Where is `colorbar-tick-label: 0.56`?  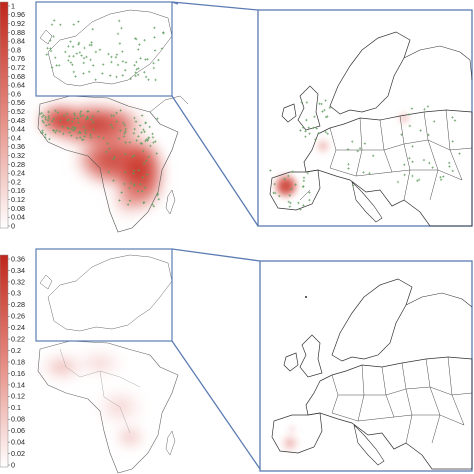 colorbar-tick-label: 0.56 is located at coordinates (18, 102).